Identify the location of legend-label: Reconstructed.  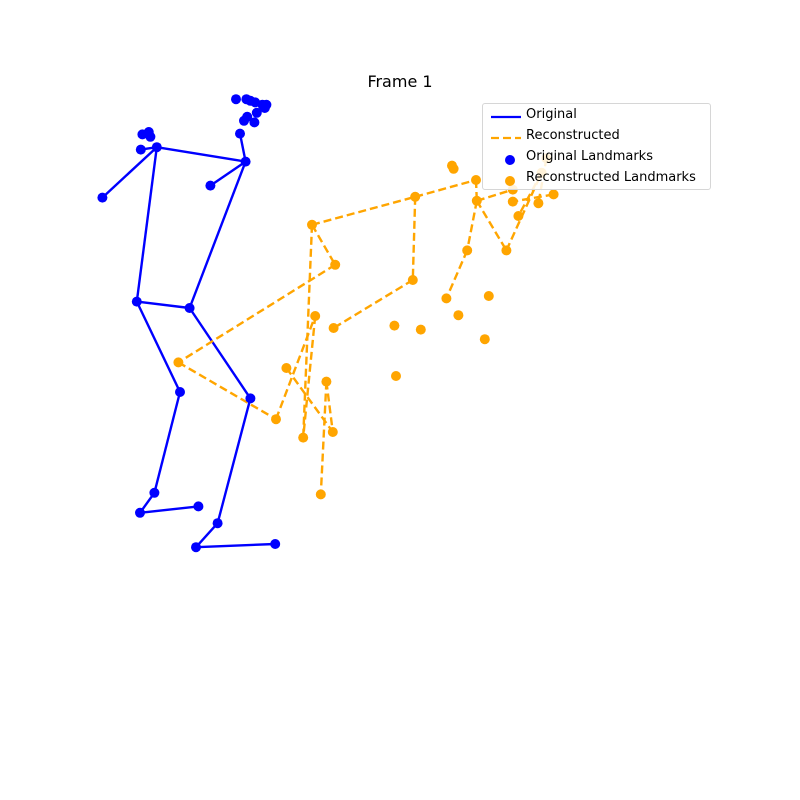
(573, 135).